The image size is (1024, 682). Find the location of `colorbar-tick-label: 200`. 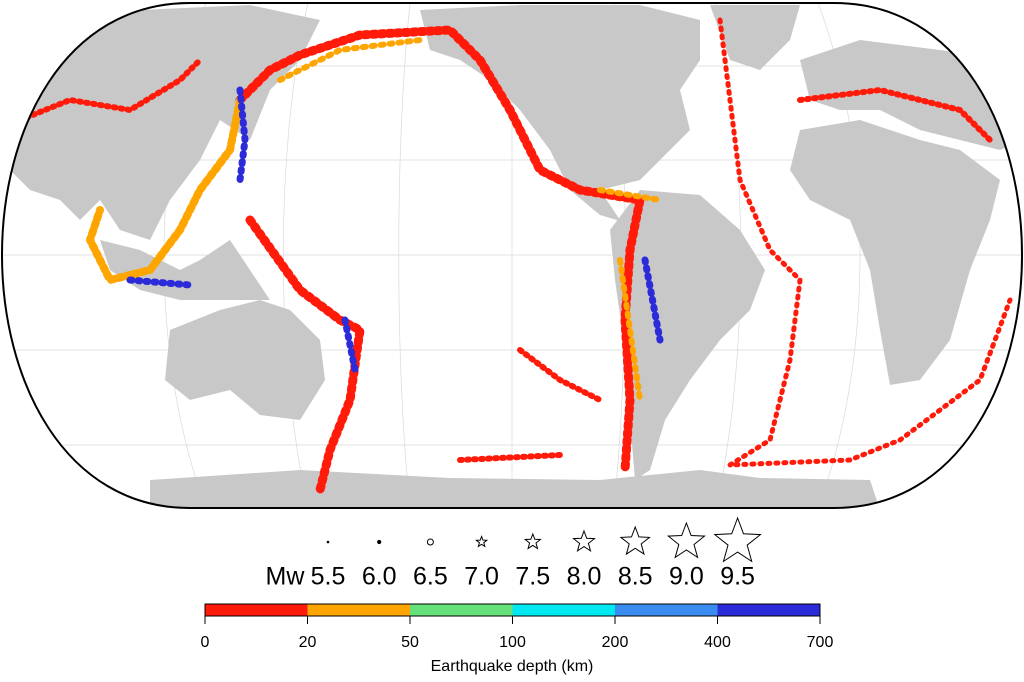

colorbar-tick-label: 200 is located at coordinates (615, 642).